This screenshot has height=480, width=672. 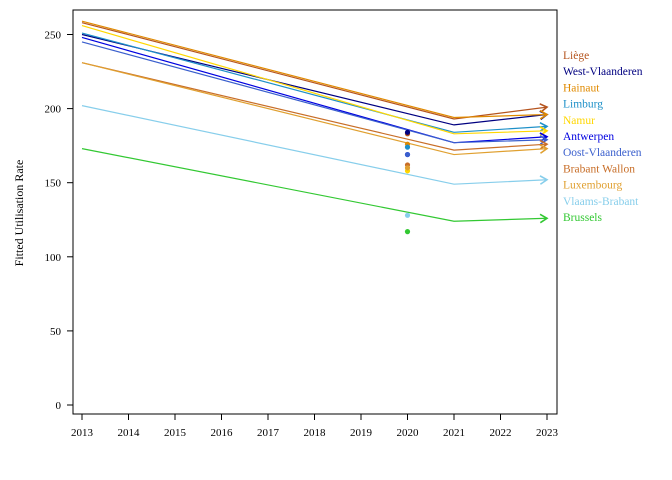 What do you see at coordinates (19, 213) in the screenshot?
I see `y-axis-label: Fitted Utilisation Rate` at bounding box center [19, 213].